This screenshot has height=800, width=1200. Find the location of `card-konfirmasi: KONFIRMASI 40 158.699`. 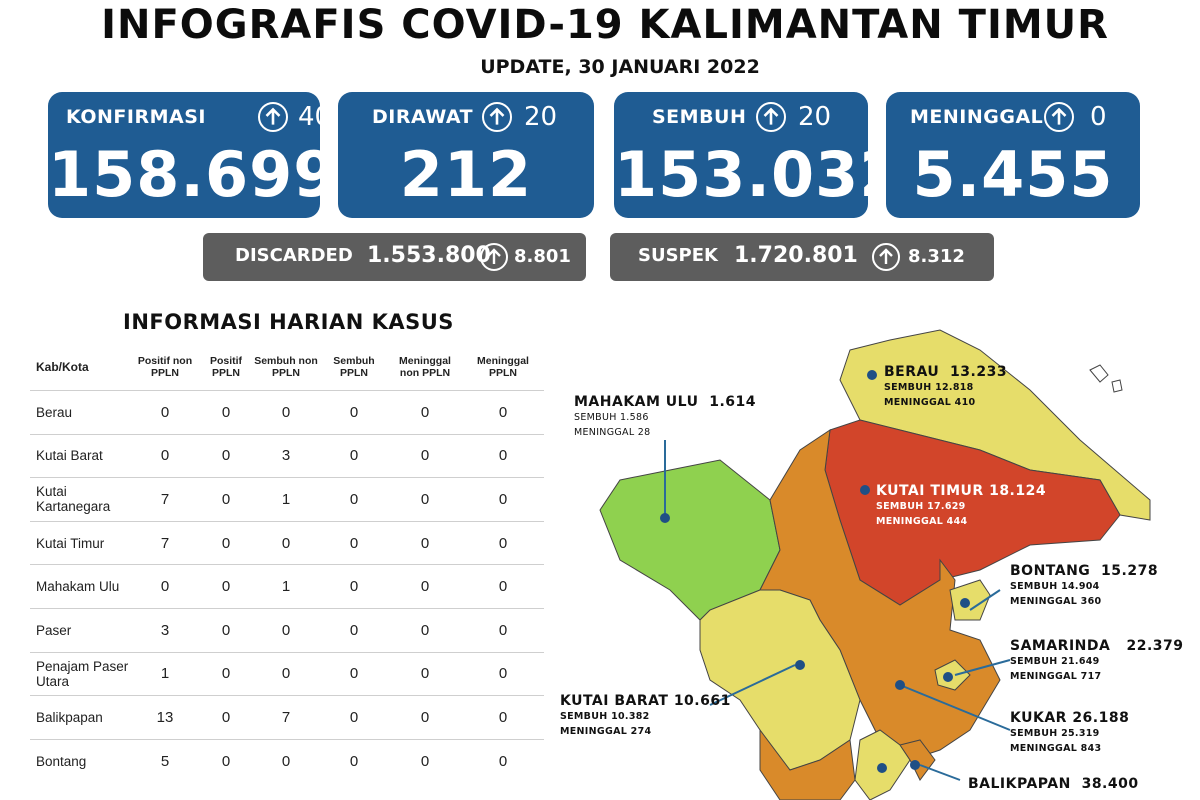

card-konfirmasi: KONFIRMASI 40 158.699 is located at coordinates (193, 155).